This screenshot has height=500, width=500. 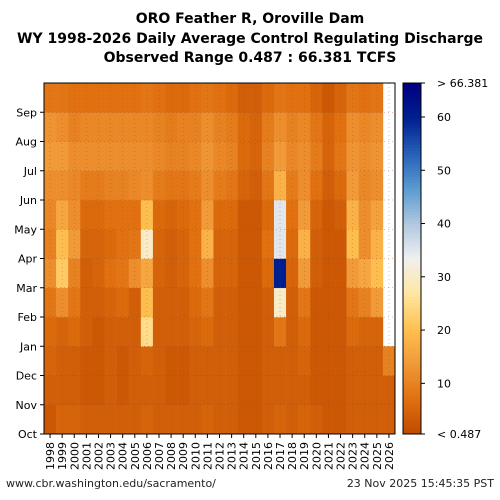 What do you see at coordinates (365, 456) in the screenshot?
I see `x-tick-label: 2024` at bounding box center [365, 456].